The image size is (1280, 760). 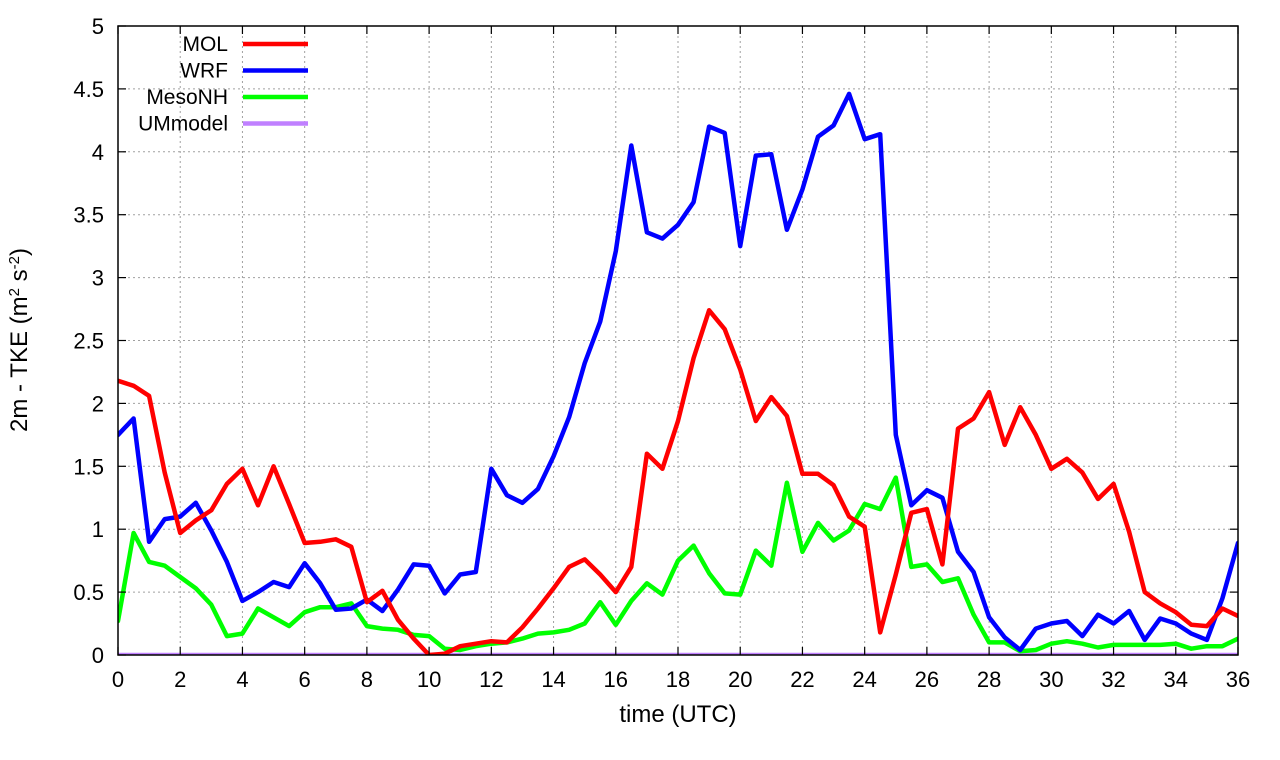 What do you see at coordinates (183, 124) in the screenshot?
I see `legend-label-ummodel: UMmodel` at bounding box center [183, 124].